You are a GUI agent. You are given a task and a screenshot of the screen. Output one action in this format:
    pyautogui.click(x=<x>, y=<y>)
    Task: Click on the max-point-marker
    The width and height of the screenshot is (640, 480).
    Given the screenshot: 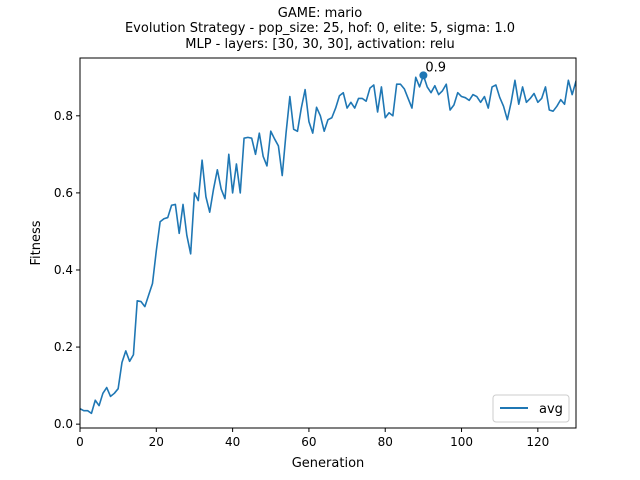 What is the action you would take?
    pyautogui.click(x=423, y=75)
    